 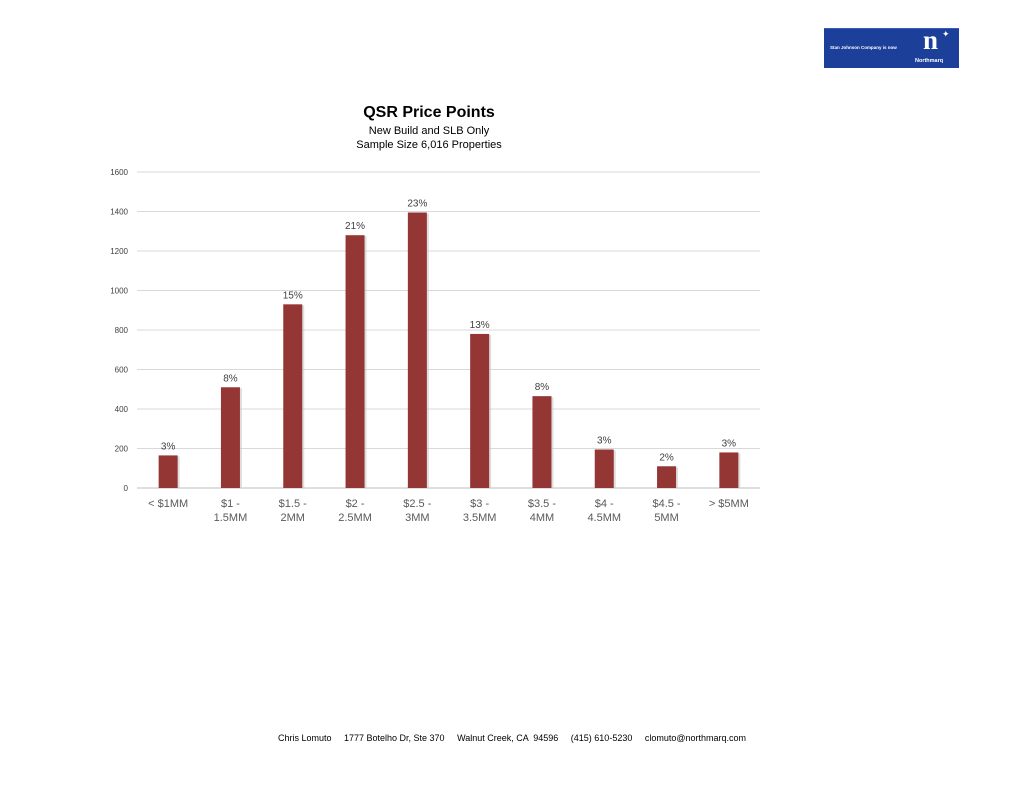 I want to click on chart-subtitle-2: Sample Size 6,016 Properties, so click(x=429, y=145).